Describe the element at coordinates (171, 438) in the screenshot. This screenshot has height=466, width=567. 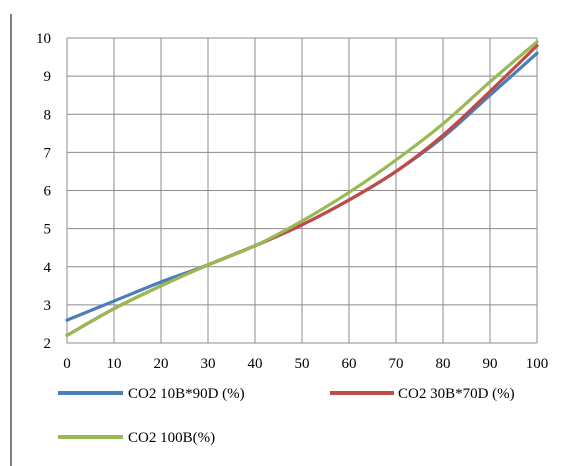
I see `legend-label: CO2 100B(%)` at that location.